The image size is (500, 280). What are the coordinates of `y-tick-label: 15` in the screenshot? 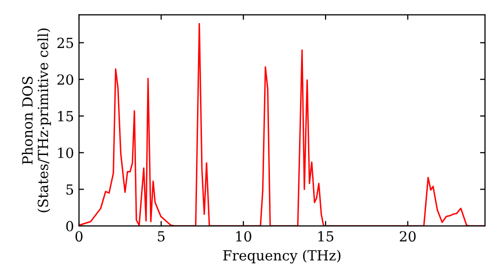 It's located at (66, 116).